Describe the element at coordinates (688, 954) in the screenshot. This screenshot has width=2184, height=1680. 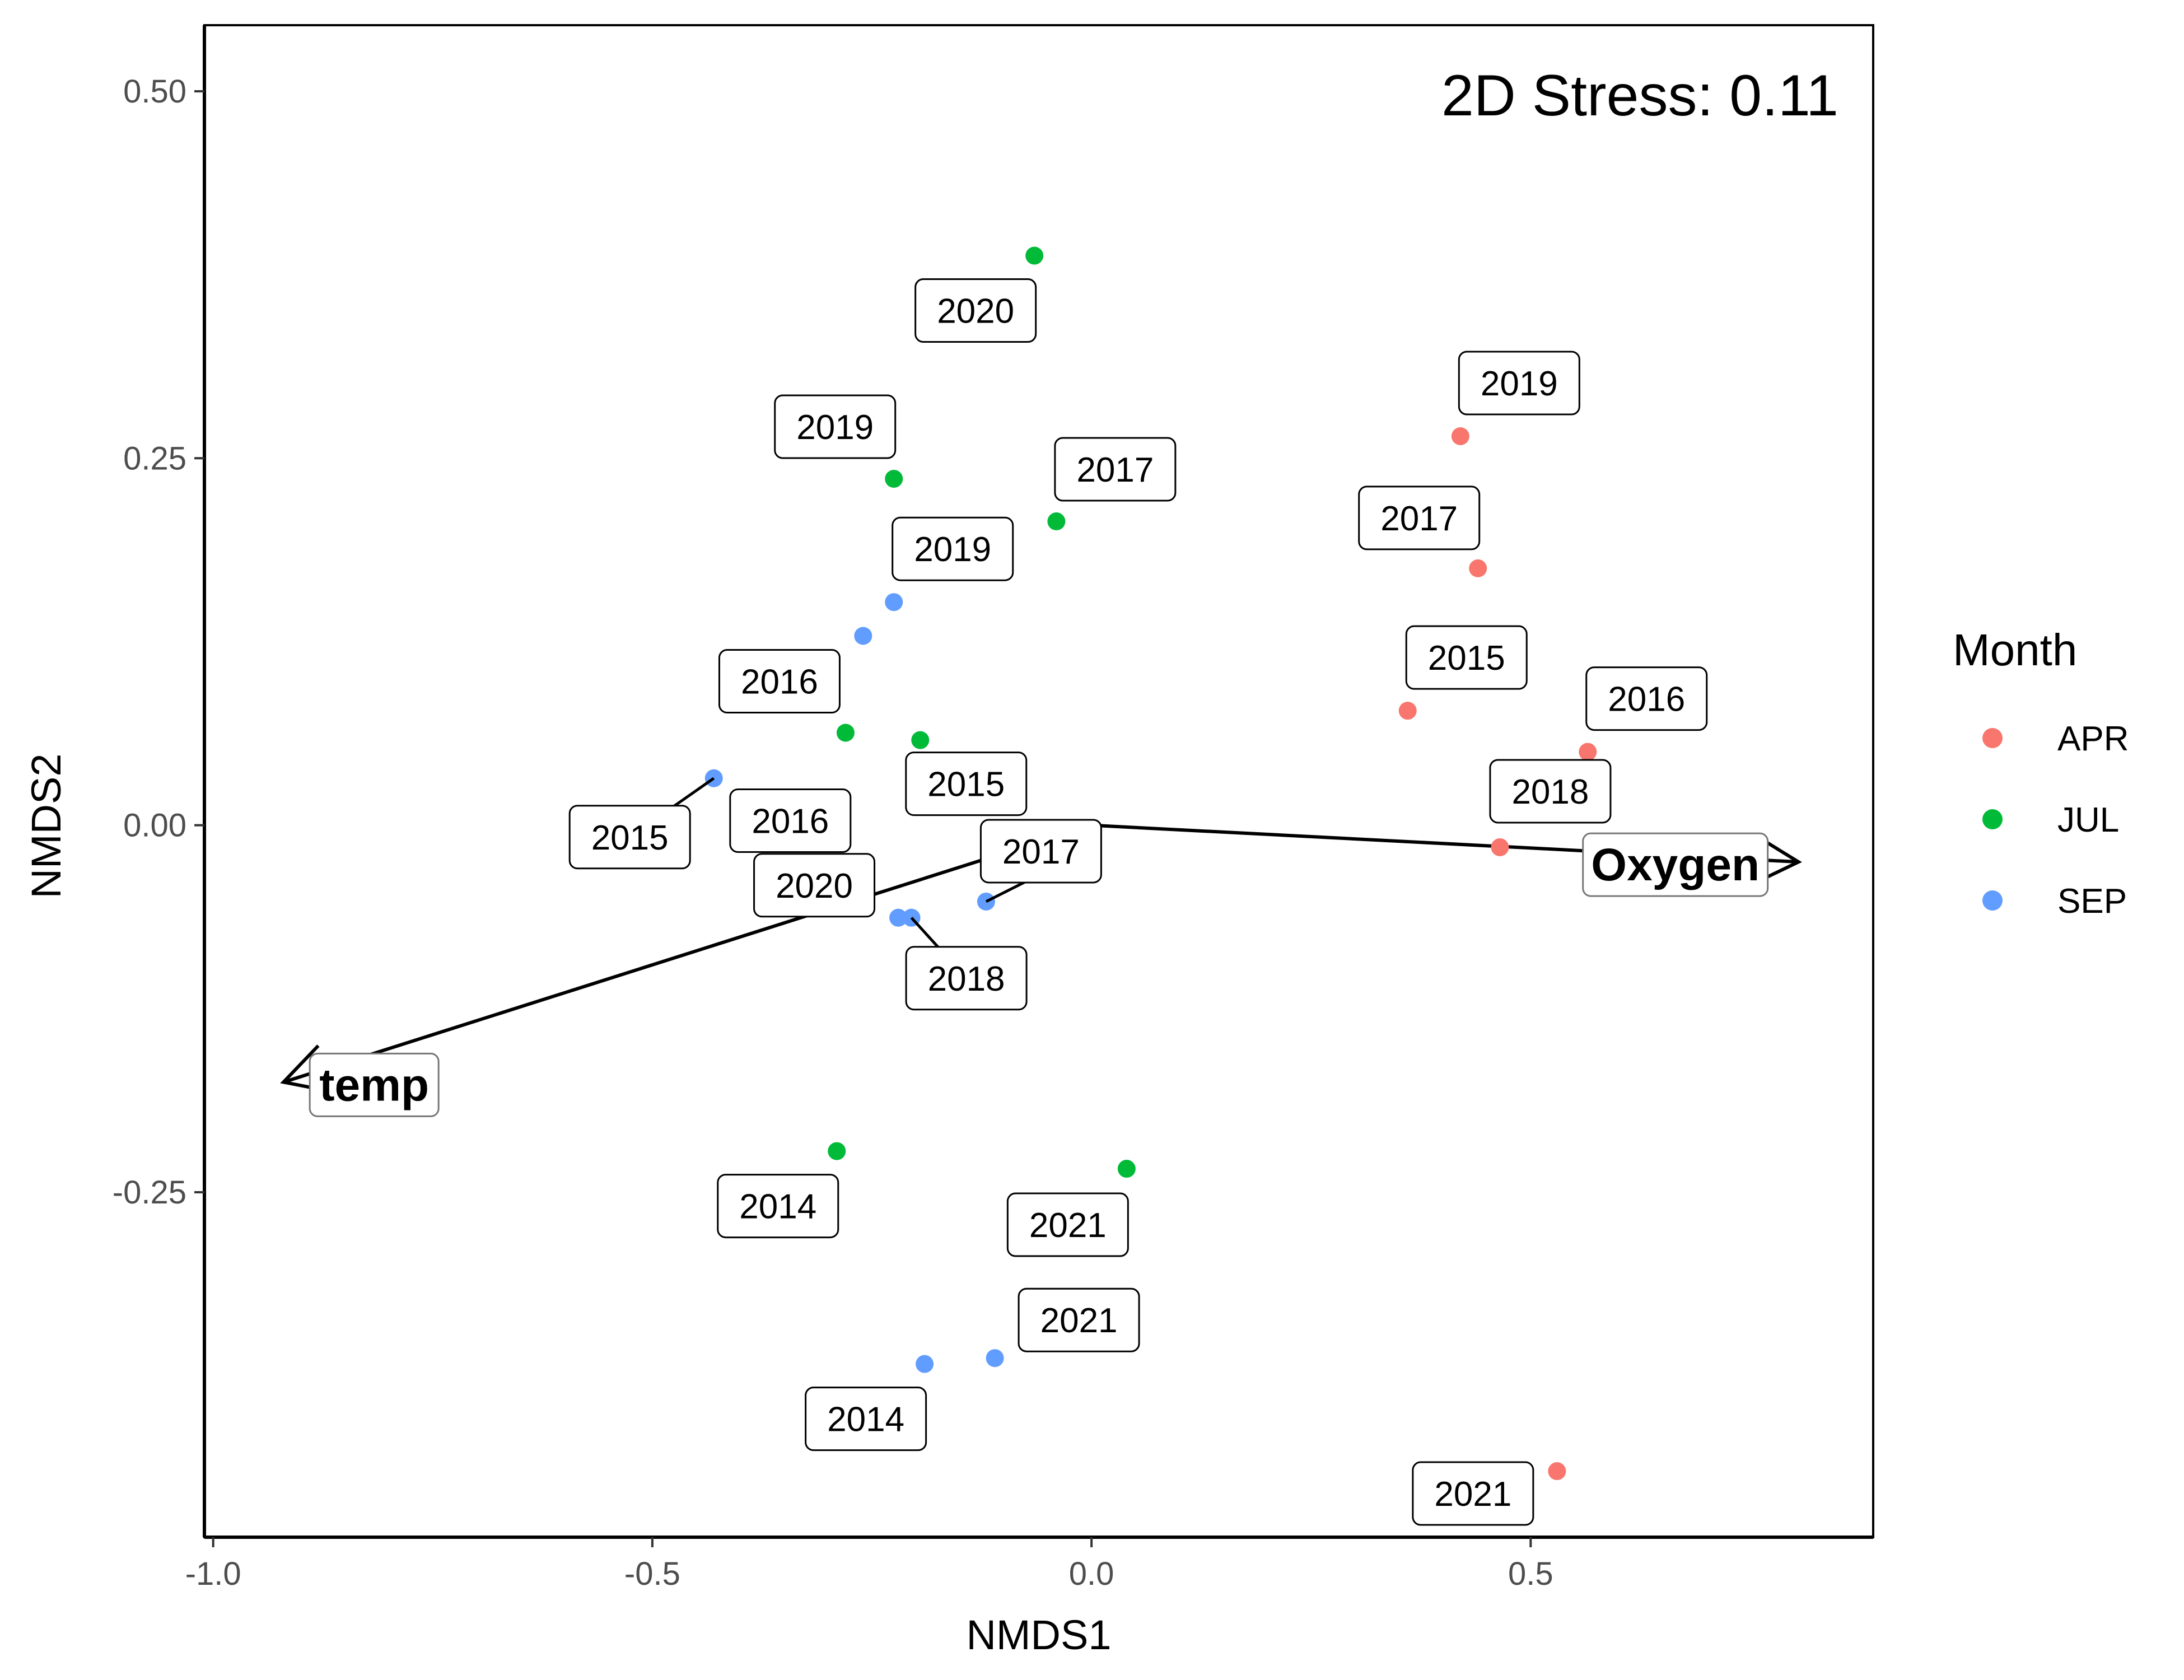
I see `vector-temp-line` at that location.